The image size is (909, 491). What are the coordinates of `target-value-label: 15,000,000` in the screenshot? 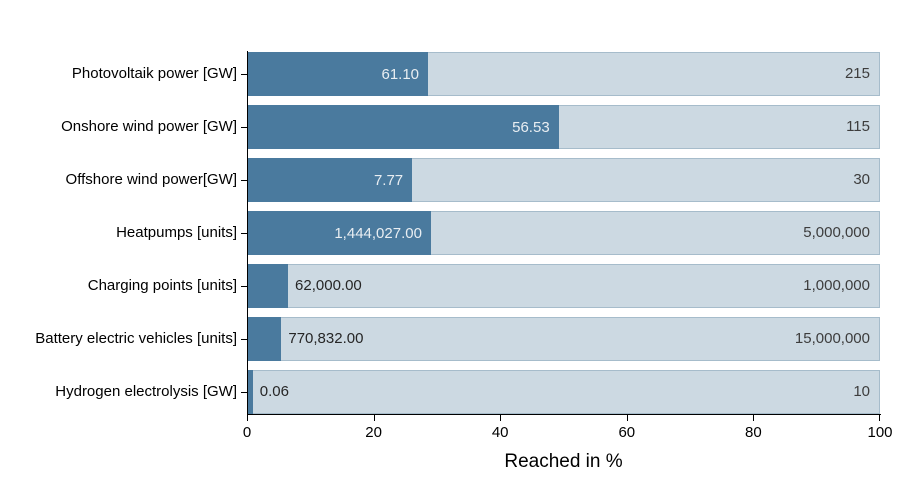 It's located at (832, 338).